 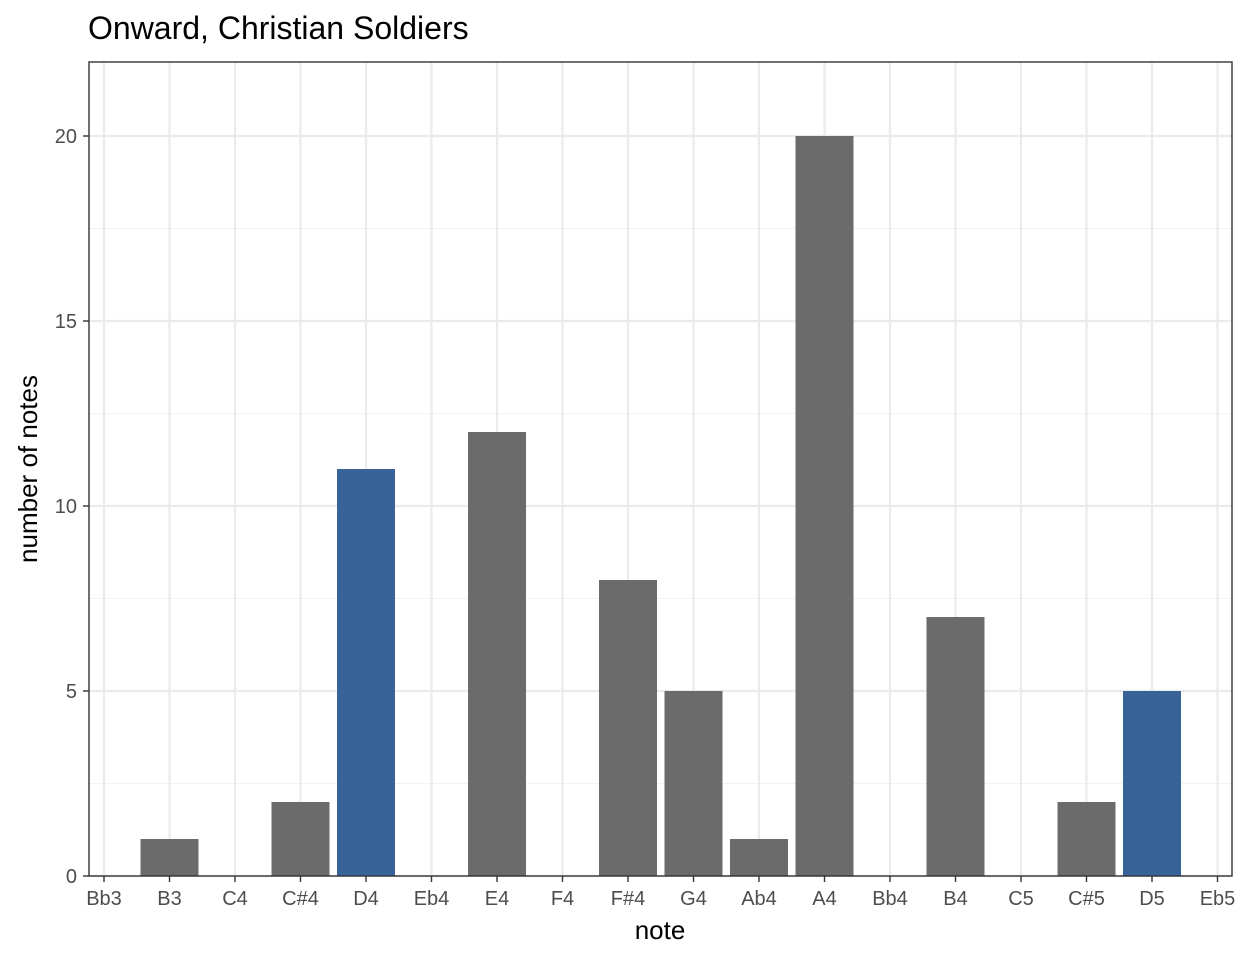 What do you see at coordinates (955, 899) in the screenshot?
I see `x-tick-label: B4` at bounding box center [955, 899].